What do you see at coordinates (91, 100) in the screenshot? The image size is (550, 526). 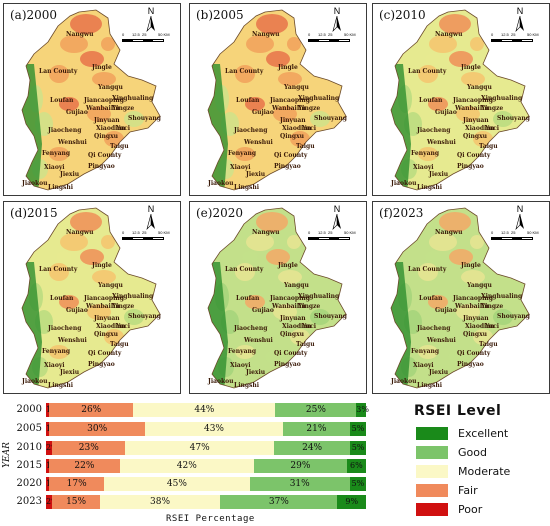 I see `map-area` at bounding box center [91, 100].